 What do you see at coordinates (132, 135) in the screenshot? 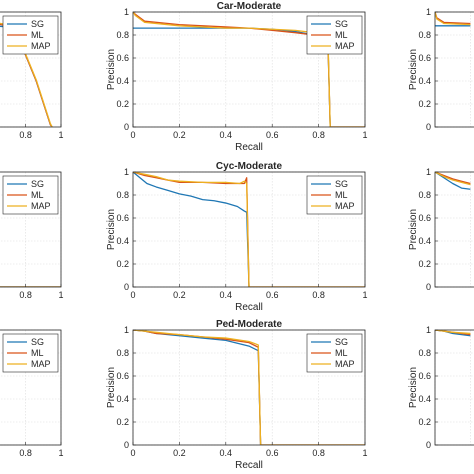
I see `x-tick-label: 0` at bounding box center [132, 135].